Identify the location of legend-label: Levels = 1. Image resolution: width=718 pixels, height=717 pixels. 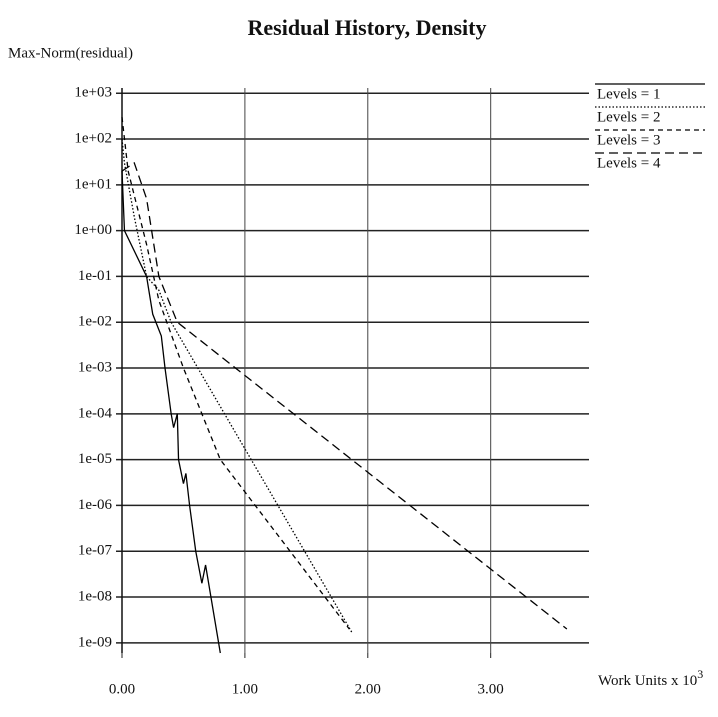
(628, 94).